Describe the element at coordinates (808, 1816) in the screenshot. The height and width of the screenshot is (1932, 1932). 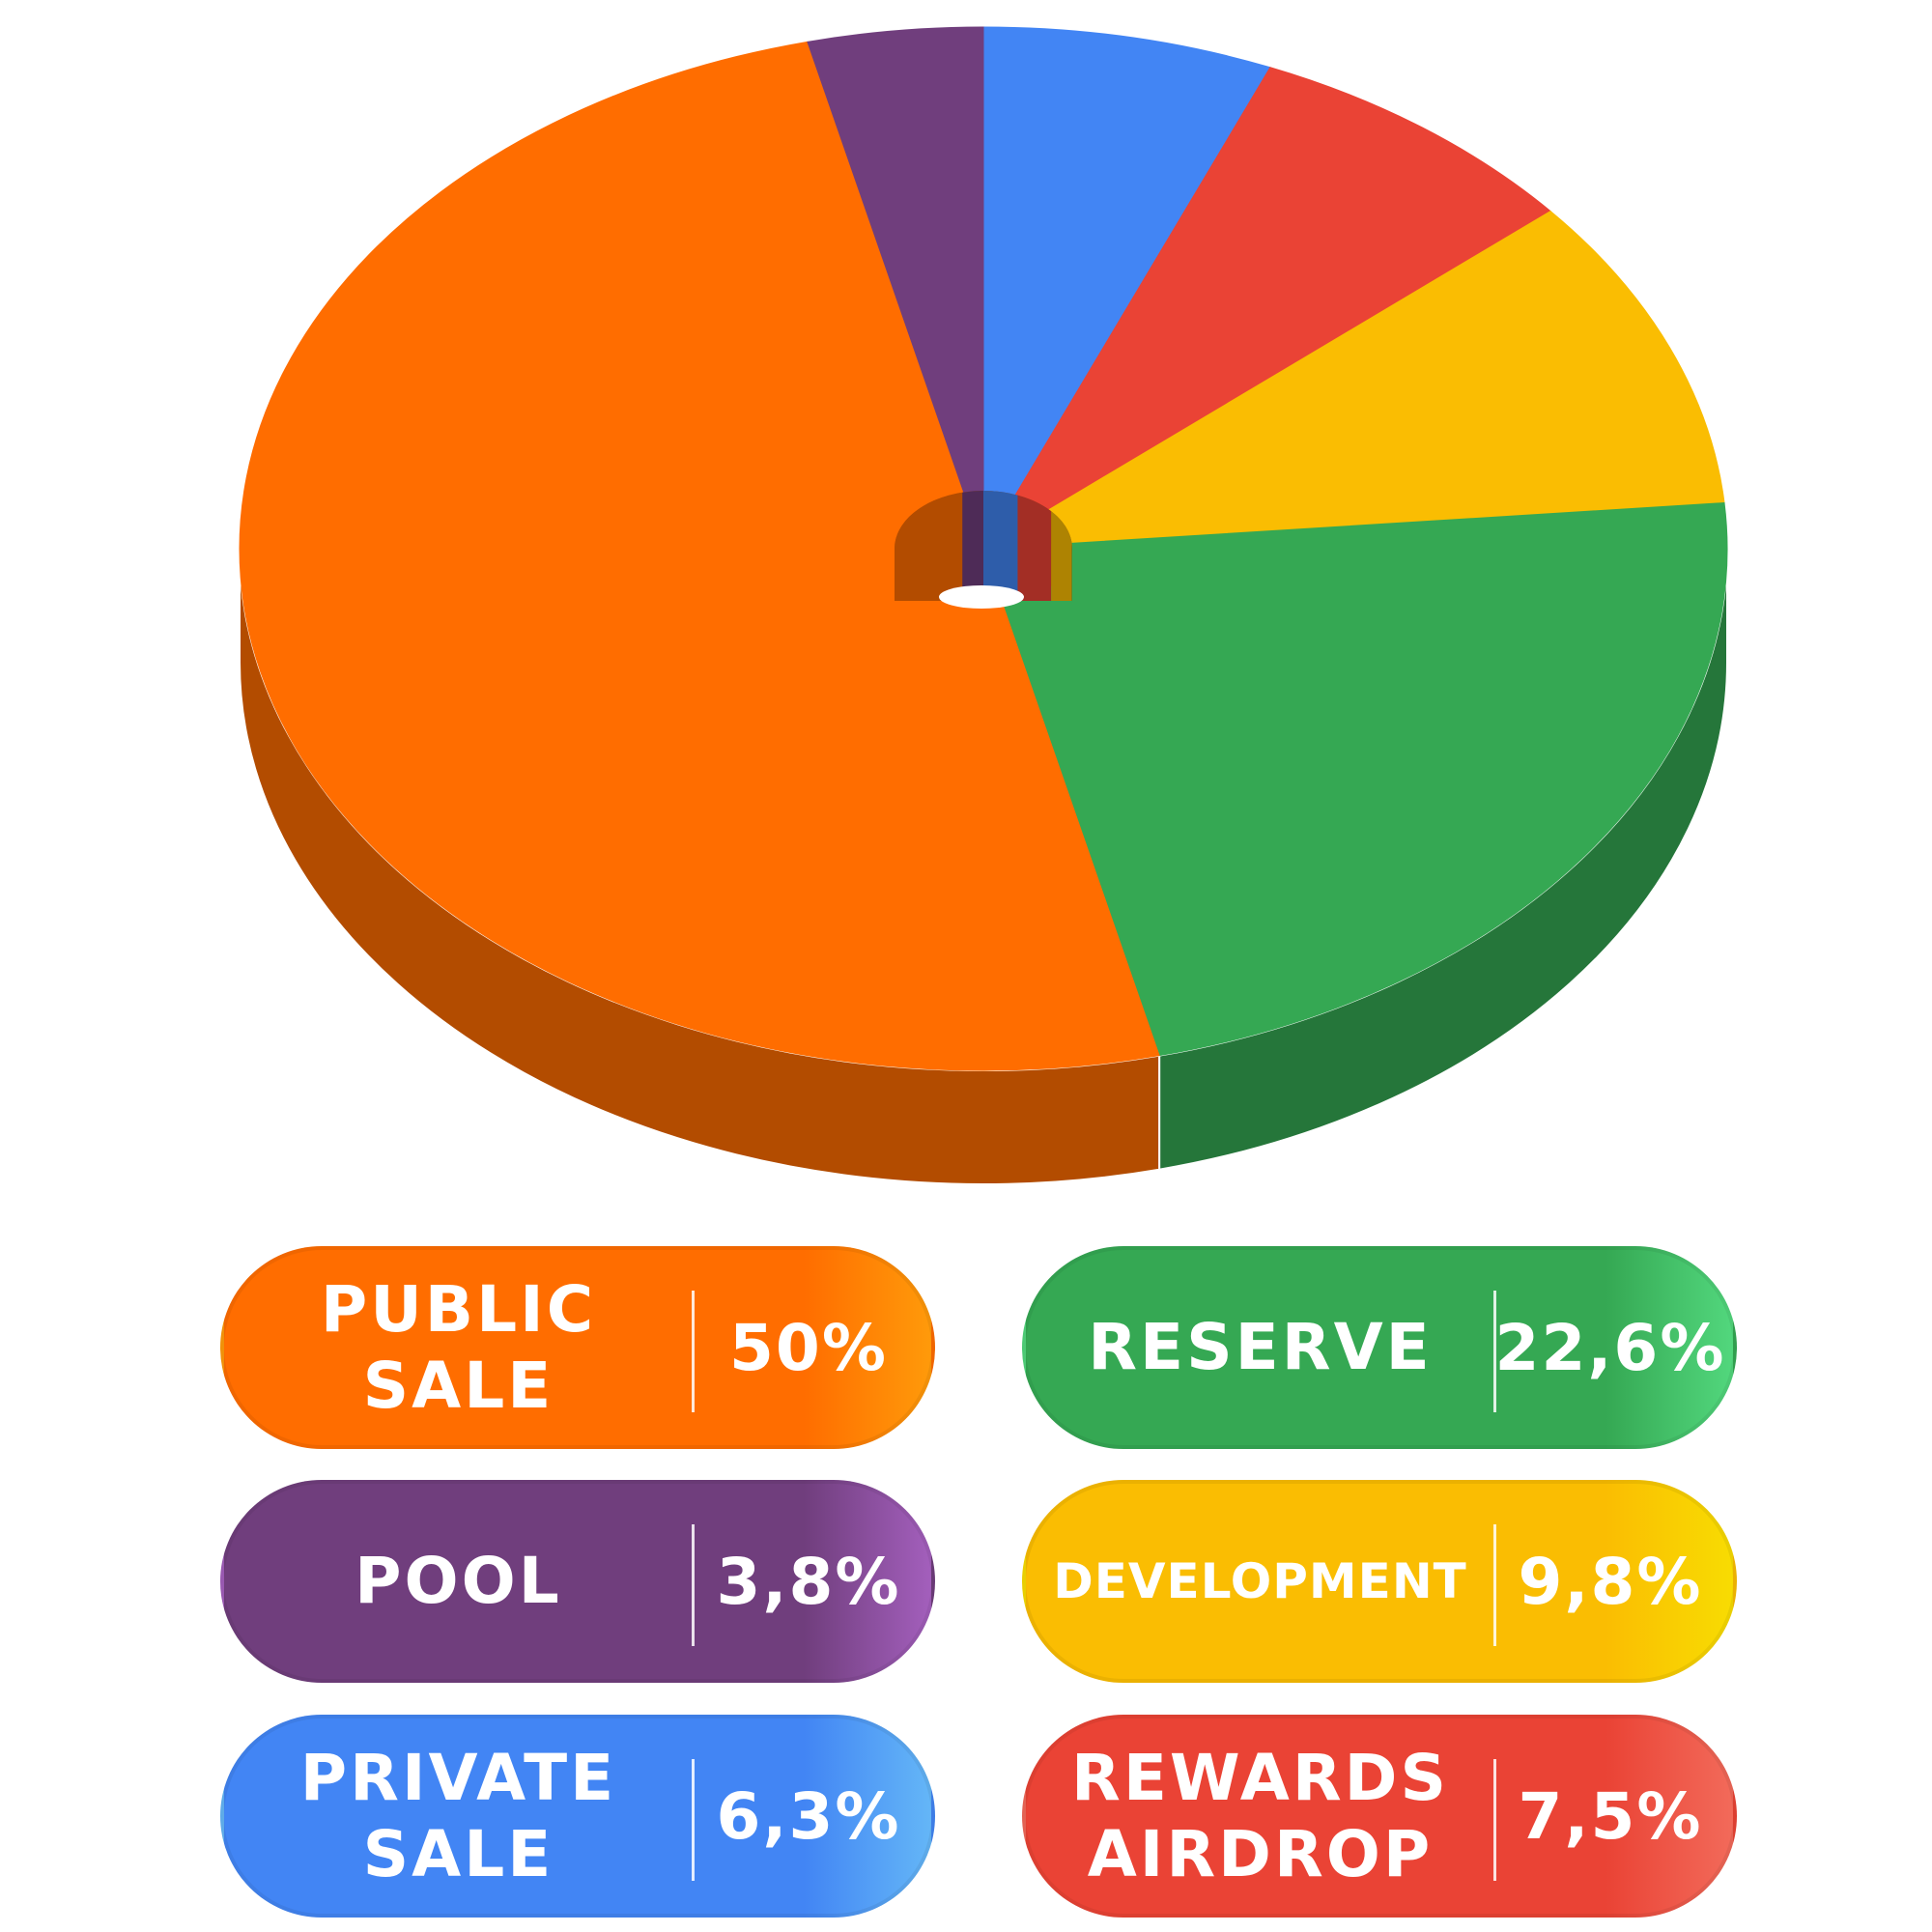
I see `legend-value: 6,3%` at that location.